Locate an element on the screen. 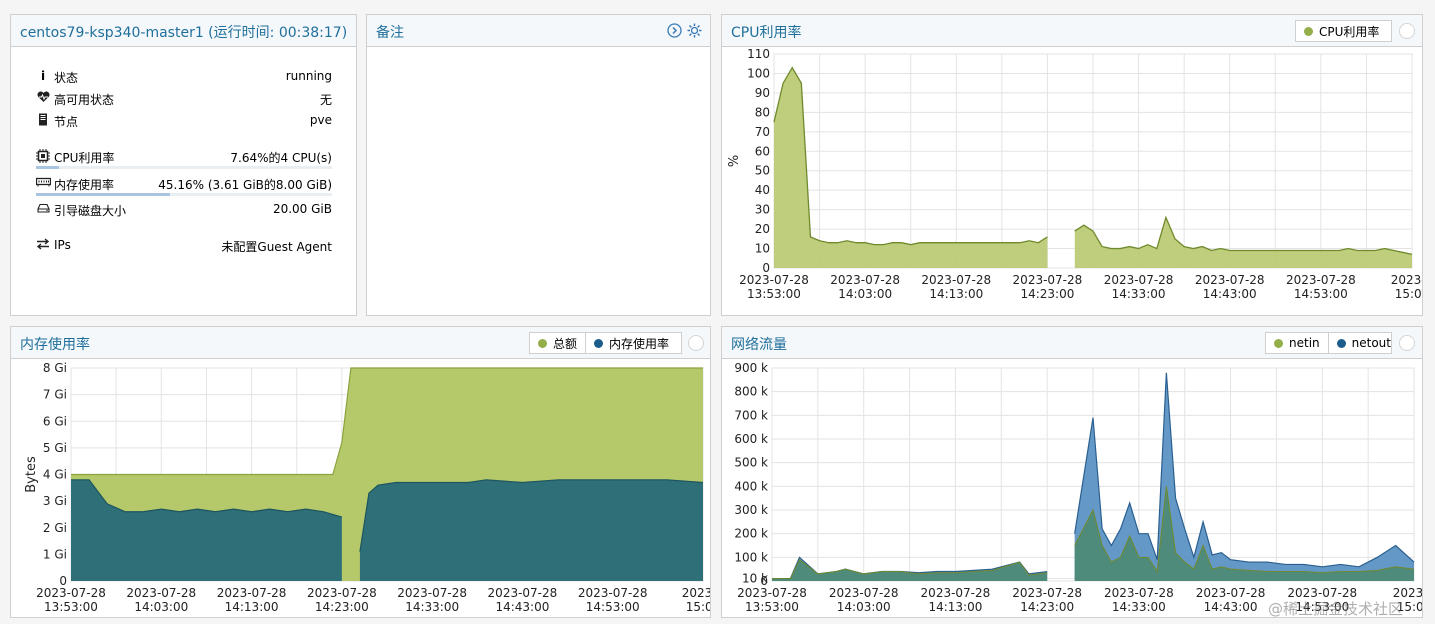 This screenshot has width=1435, height=624. notes-panel-header: 备注 is located at coordinates (538, 31).